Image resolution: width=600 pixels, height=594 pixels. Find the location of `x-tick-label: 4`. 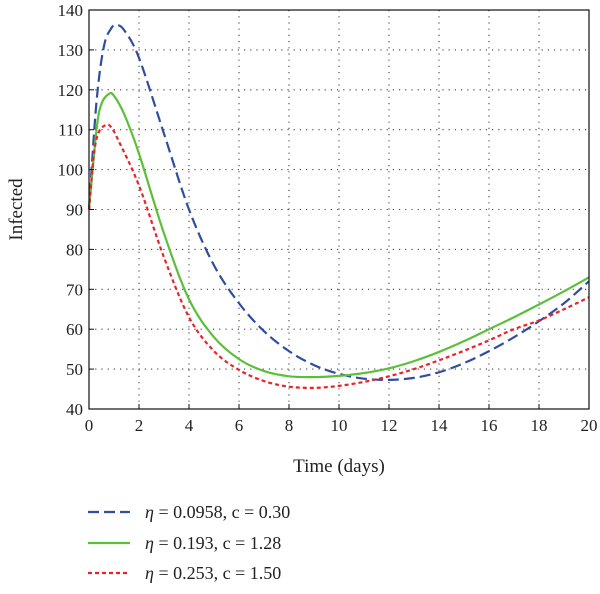

x-tick-label: 4 is located at coordinates (189, 425).